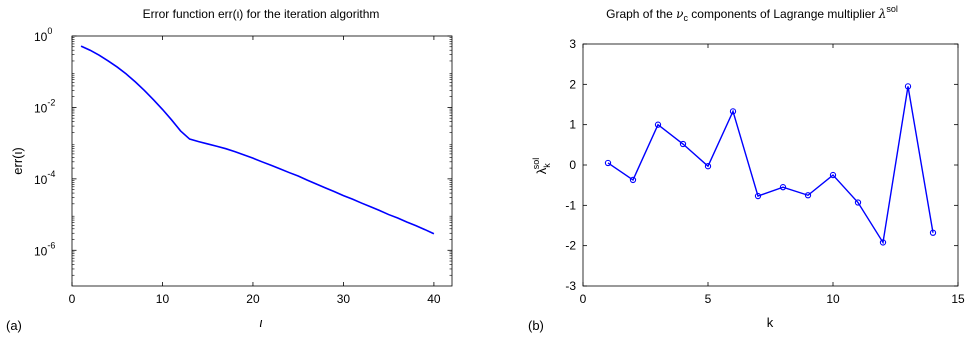 This screenshot has height=346, width=970. What do you see at coordinates (536, 325) in the screenshot?
I see `chart-b-panel-label: (b)` at bounding box center [536, 325].